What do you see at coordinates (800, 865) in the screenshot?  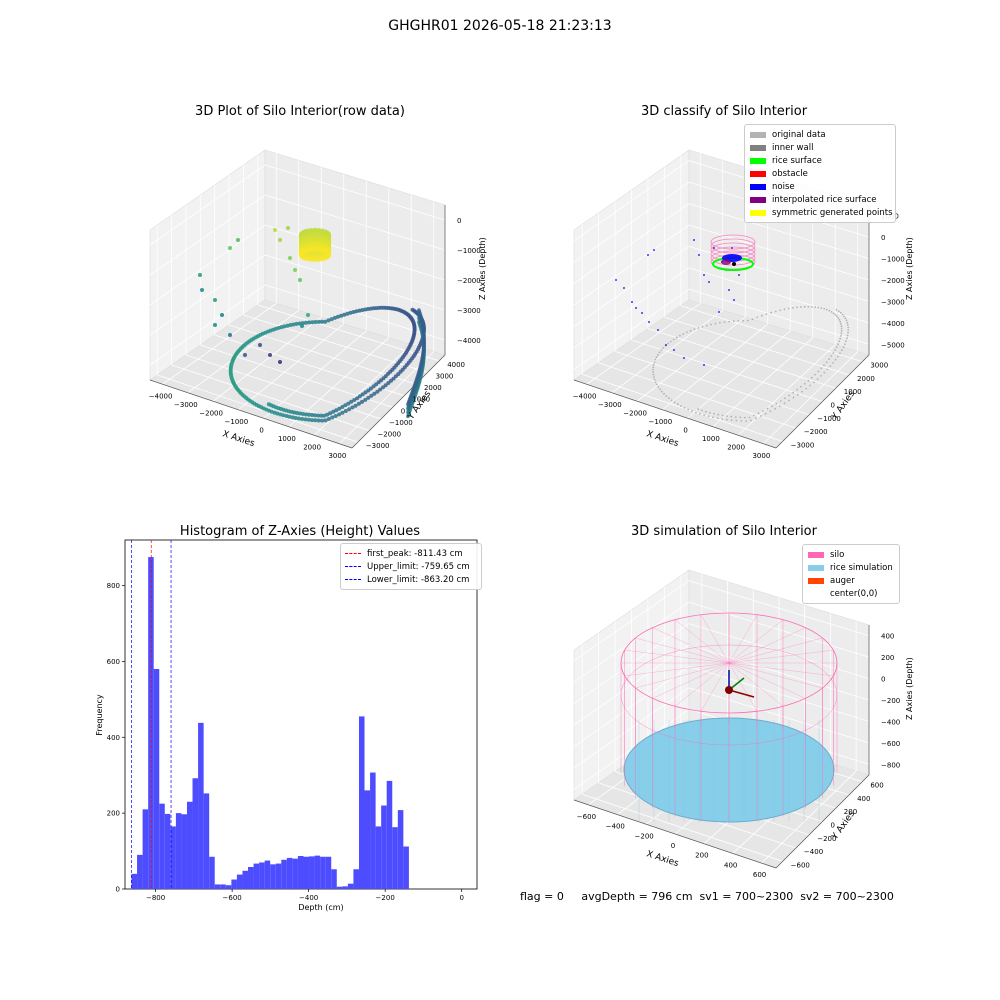 I see `y-tick-label: −600` at bounding box center [800, 865].